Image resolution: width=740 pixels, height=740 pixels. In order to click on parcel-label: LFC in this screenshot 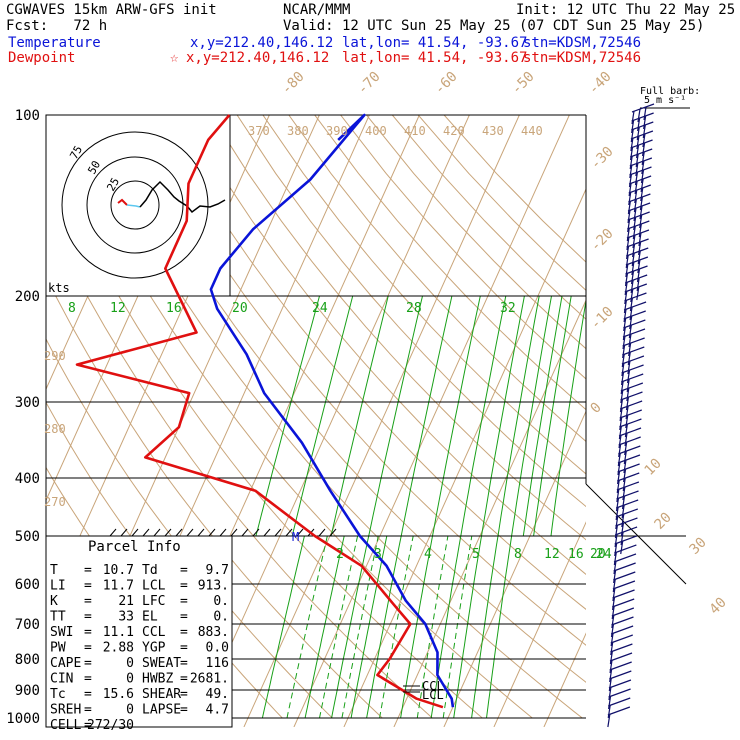, I will do `click(153, 601)`.